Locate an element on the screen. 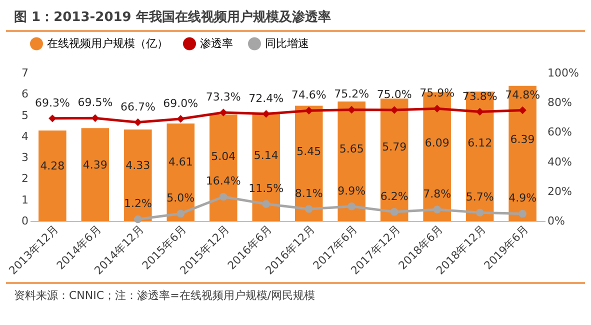  data-label: 6.39 is located at coordinates (522, 139).